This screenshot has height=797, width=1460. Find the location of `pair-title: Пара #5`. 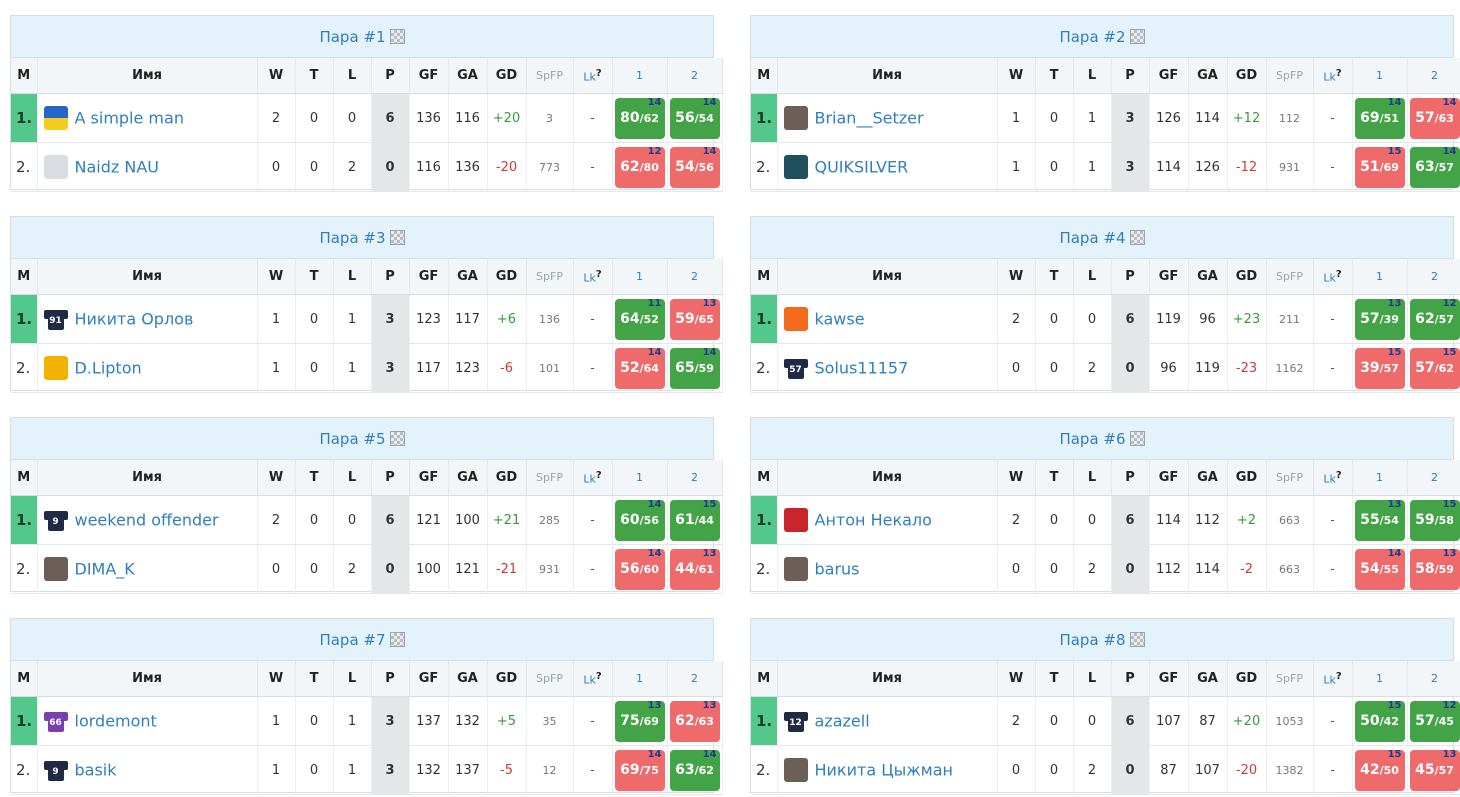

pair-title: Пара #5 is located at coordinates (362, 439).